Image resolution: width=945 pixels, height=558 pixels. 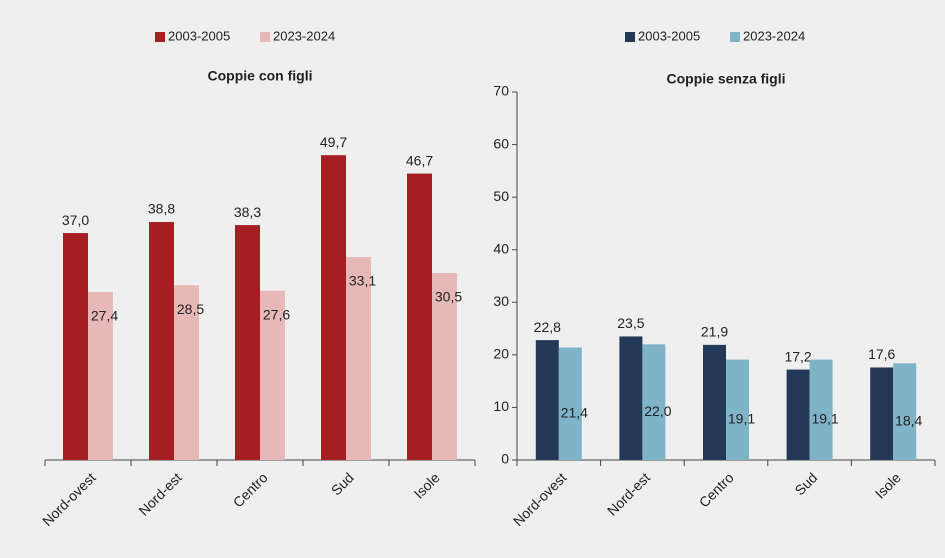 I want to click on y-tick-label: 60, so click(x=501, y=143).